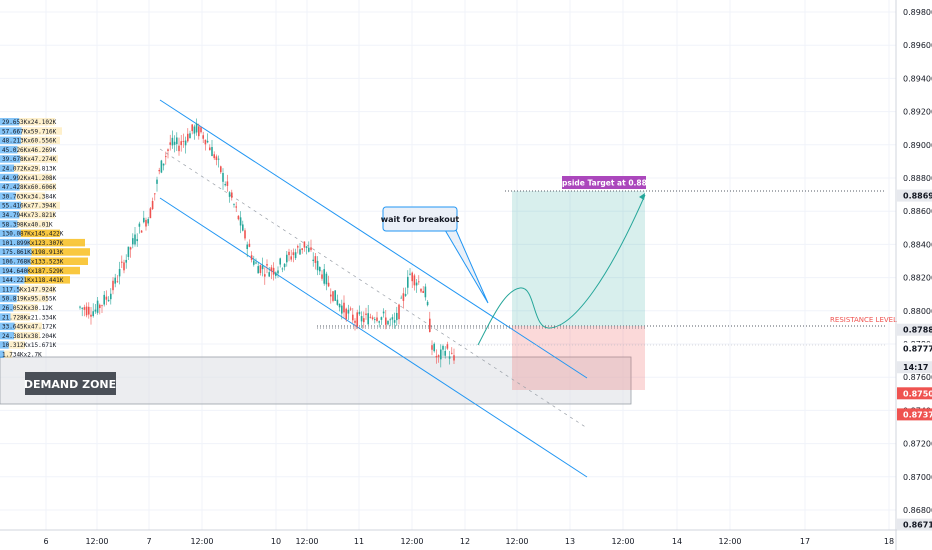  What do you see at coordinates (466, 266) in the screenshot?
I see `callout-pointer` at bounding box center [466, 266].